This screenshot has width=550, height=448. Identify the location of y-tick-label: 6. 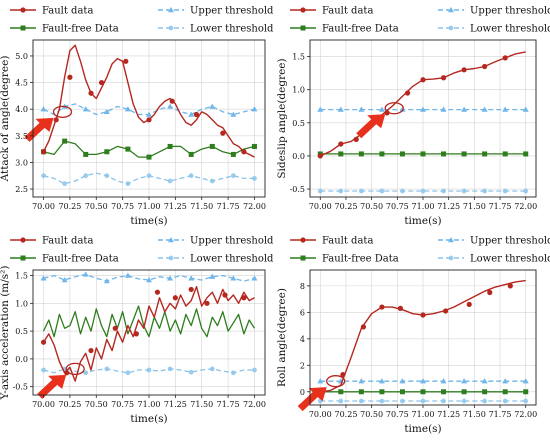
(302, 312).